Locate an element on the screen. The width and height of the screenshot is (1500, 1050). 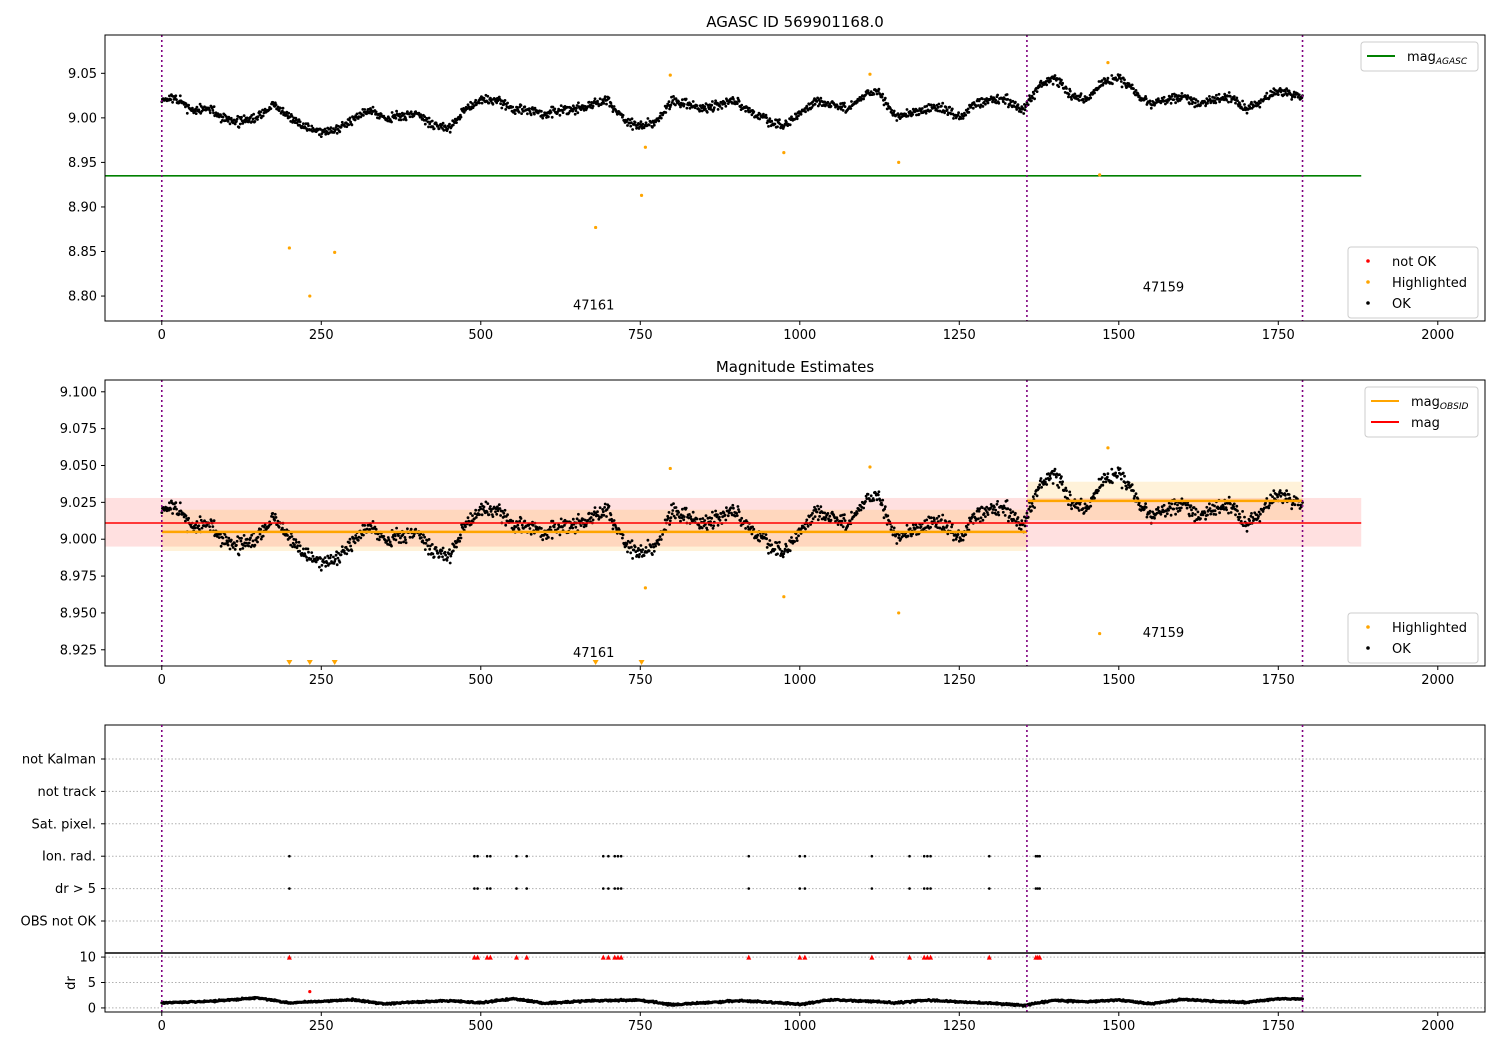
obsid-label: 47161 is located at coordinates (593, 305).